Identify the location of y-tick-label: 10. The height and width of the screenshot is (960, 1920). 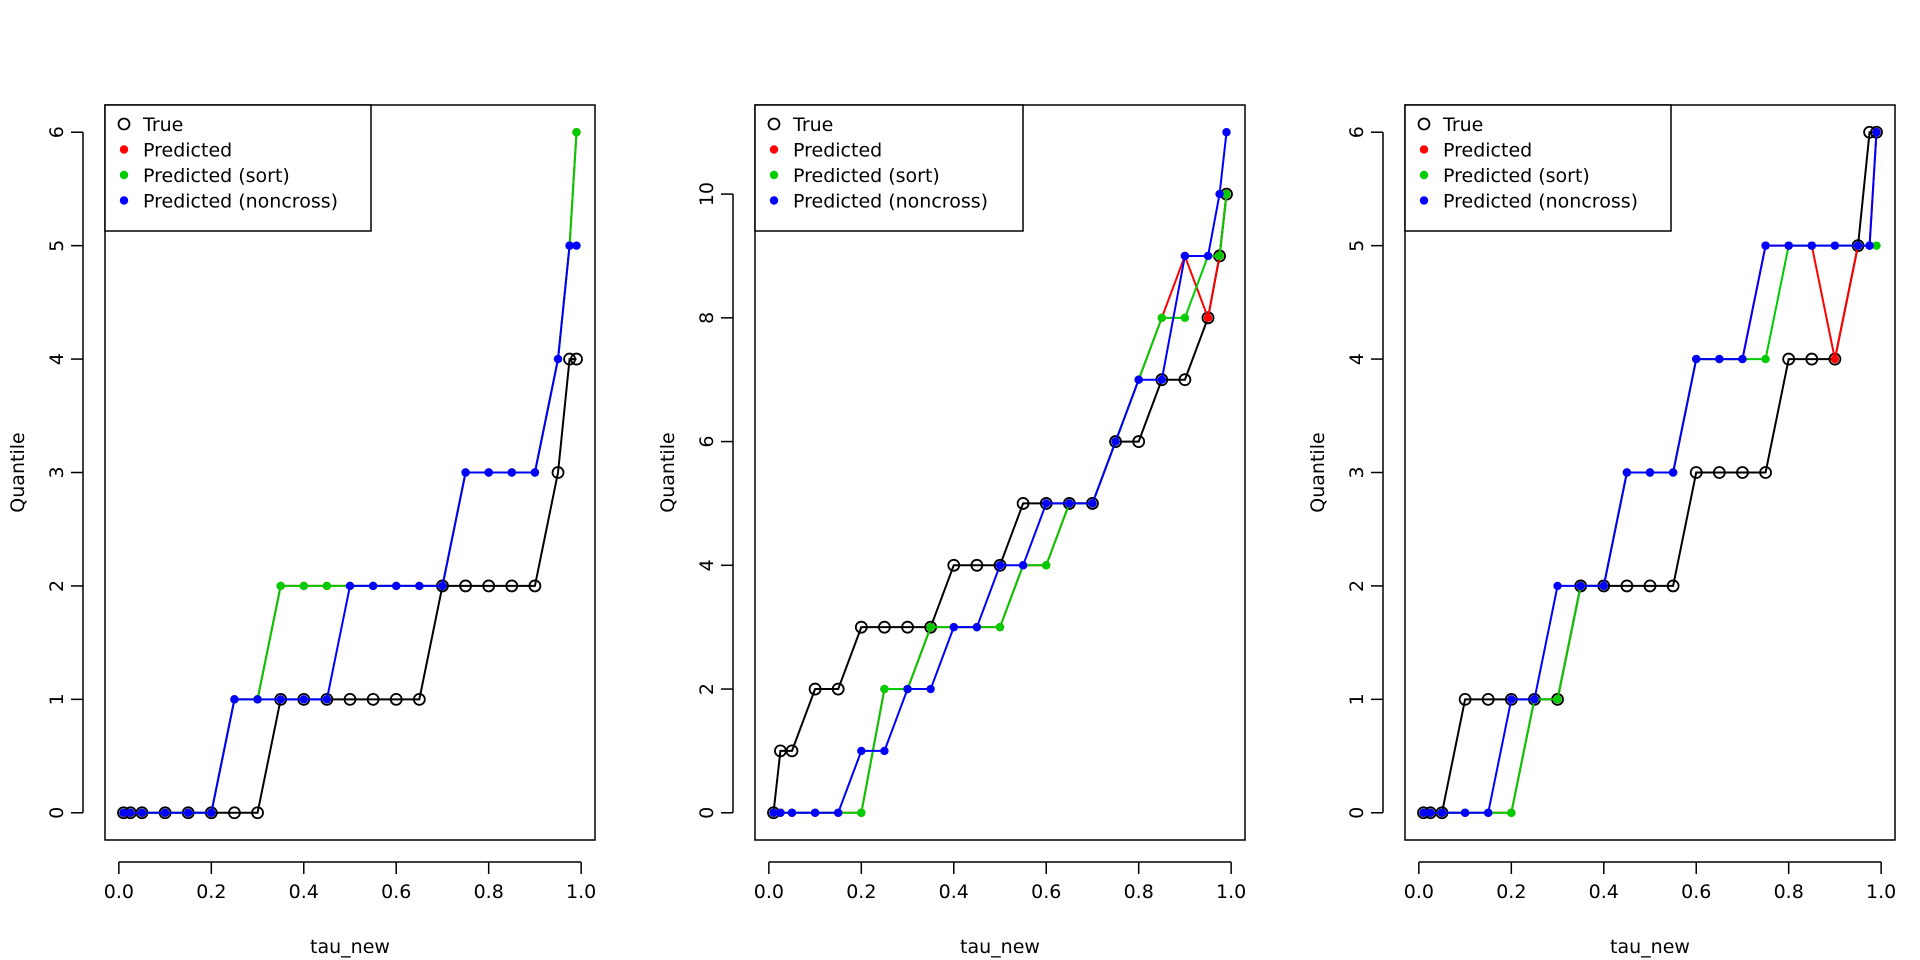
(707, 194).